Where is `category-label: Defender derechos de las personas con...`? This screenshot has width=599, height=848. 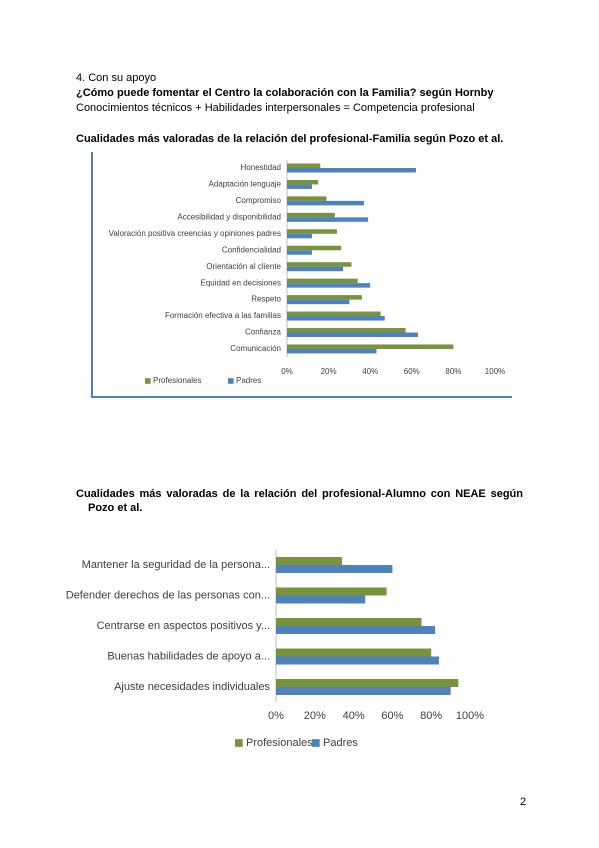
category-label: Defender derechos de las personas con... is located at coordinates (168, 595).